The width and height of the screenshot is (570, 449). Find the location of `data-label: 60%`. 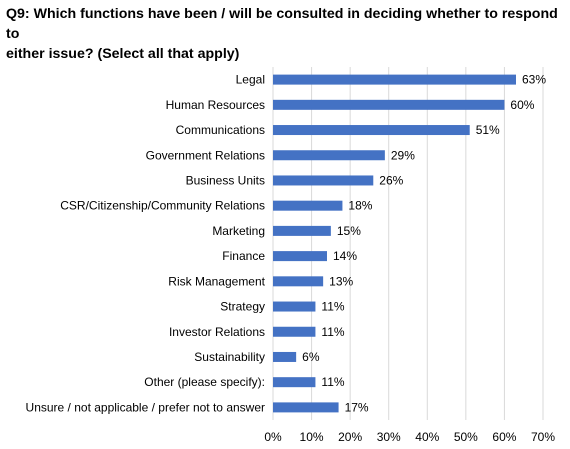

data-label: 60% is located at coordinates (522, 105).